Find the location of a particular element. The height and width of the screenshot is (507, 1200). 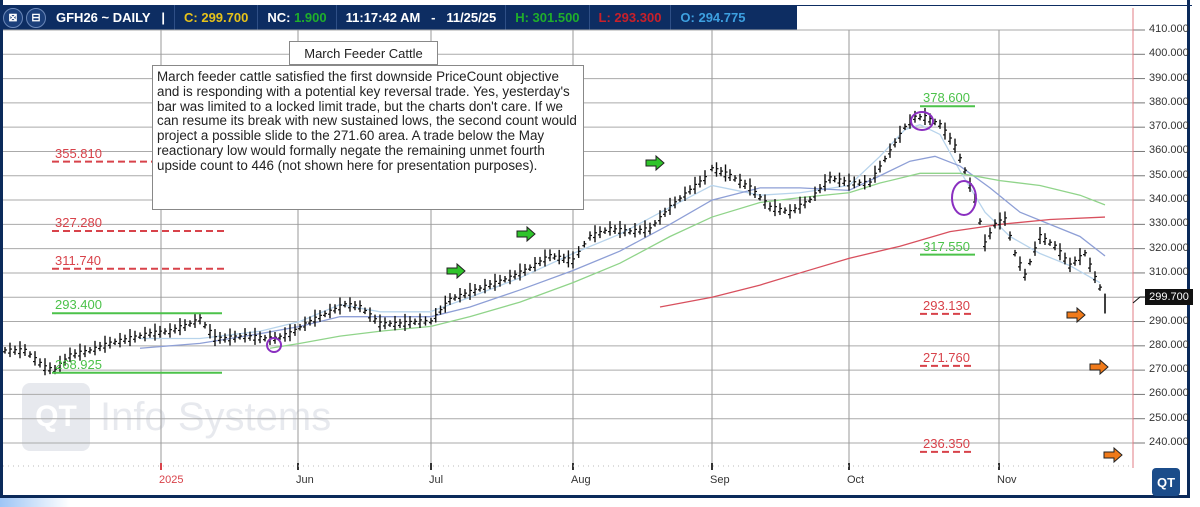

x-tick-label: Oct is located at coordinates (856, 480).